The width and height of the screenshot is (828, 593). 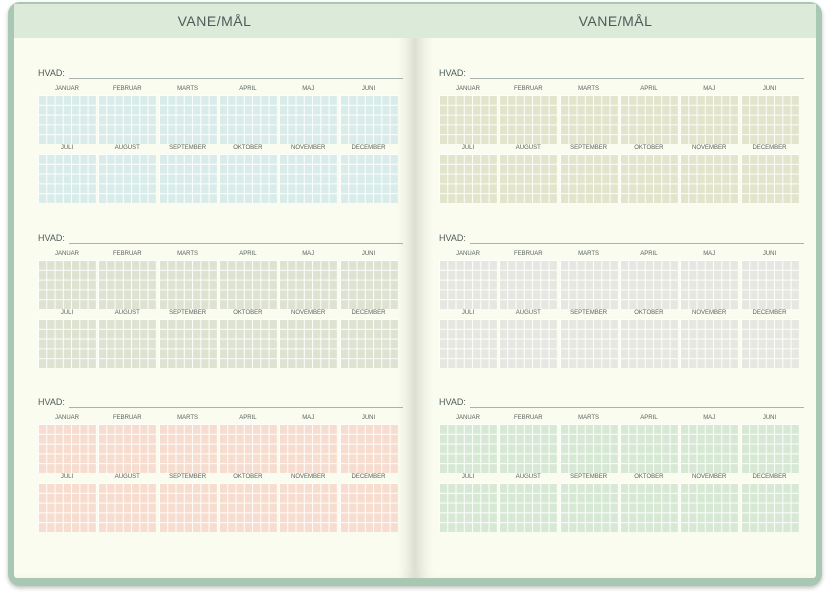 What do you see at coordinates (452, 402) in the screenshot?
I see `hvad-label: HVAD:` at bounding box center [452, 402].